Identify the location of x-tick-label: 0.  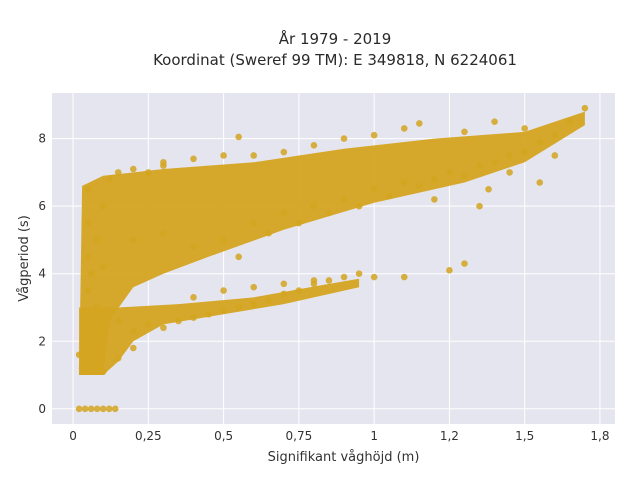
(73, 436).